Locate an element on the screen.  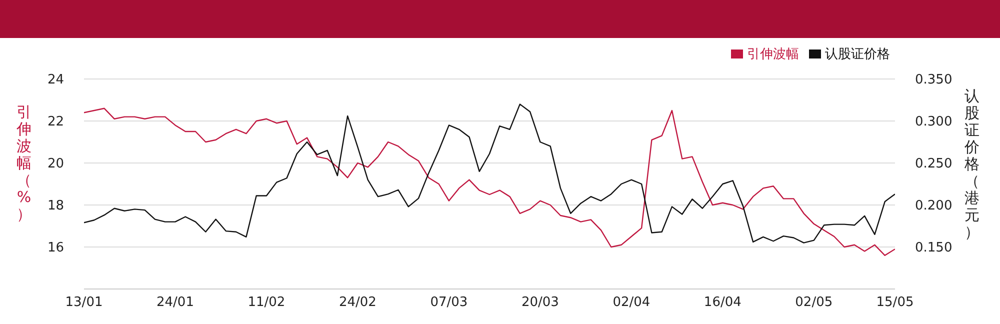
legend-label: 认股证价格 is located at coordinates (857, 54).